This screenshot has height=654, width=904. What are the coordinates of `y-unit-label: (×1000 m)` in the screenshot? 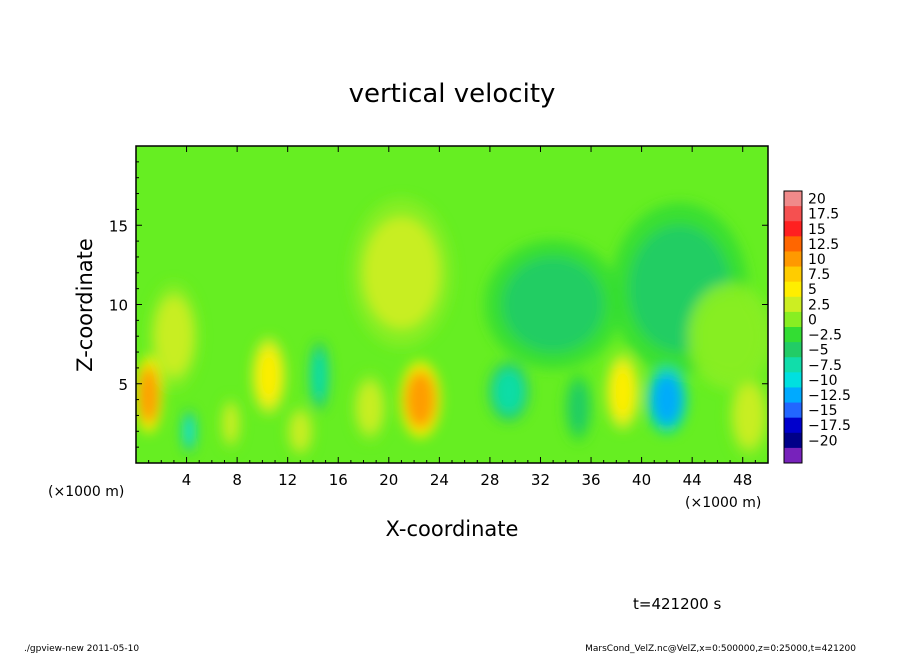 It's located at (86, 492).